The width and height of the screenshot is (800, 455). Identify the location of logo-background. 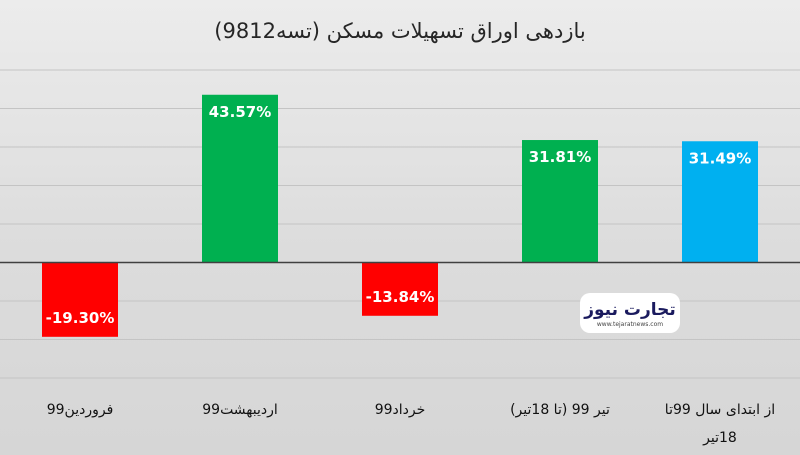
(630, 313).